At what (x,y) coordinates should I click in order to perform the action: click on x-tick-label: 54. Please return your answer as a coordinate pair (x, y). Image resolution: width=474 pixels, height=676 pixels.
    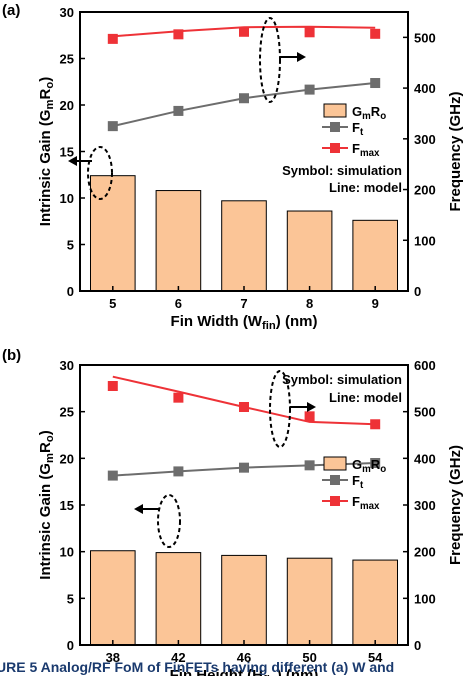
    Looking at the image, I should click on (375, 657).